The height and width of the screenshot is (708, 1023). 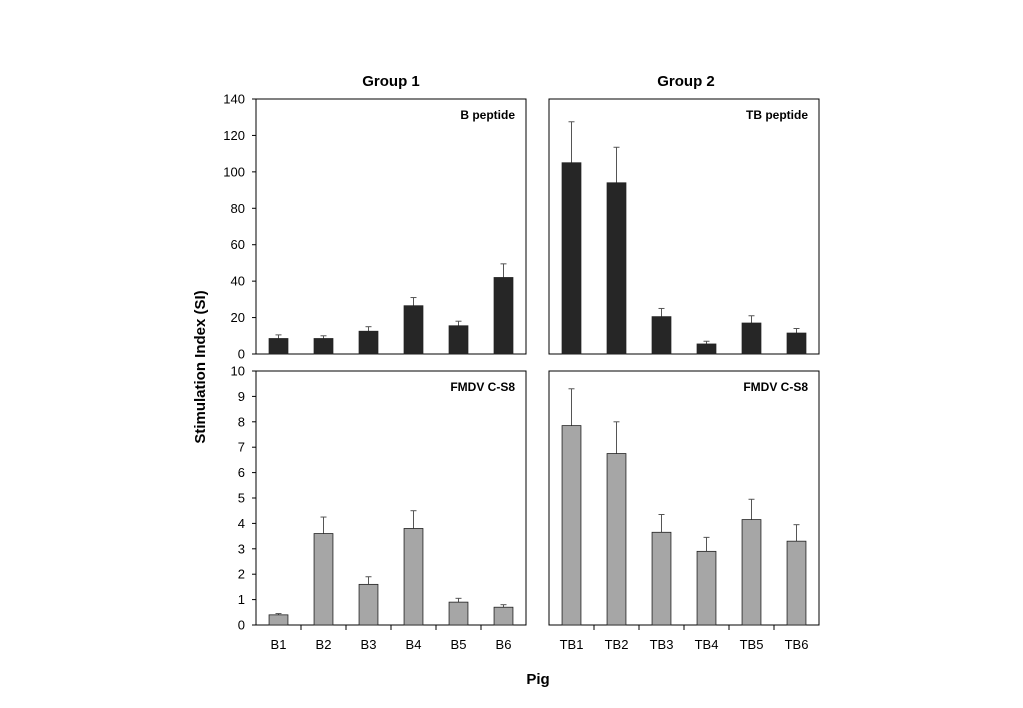 I want to click on y-tick-label: 7, so click(x=241, y=447).